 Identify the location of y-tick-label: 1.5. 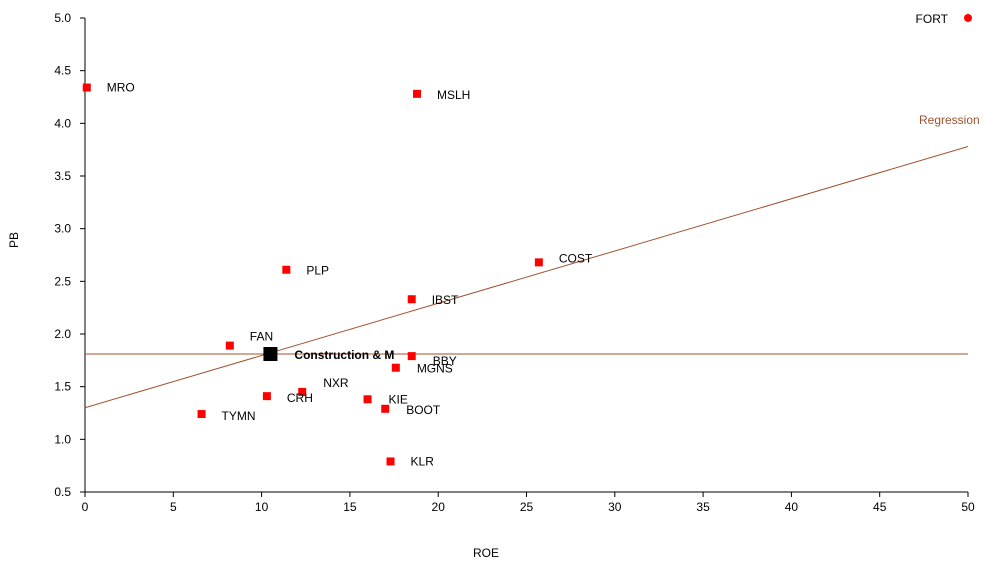
(62, 387).